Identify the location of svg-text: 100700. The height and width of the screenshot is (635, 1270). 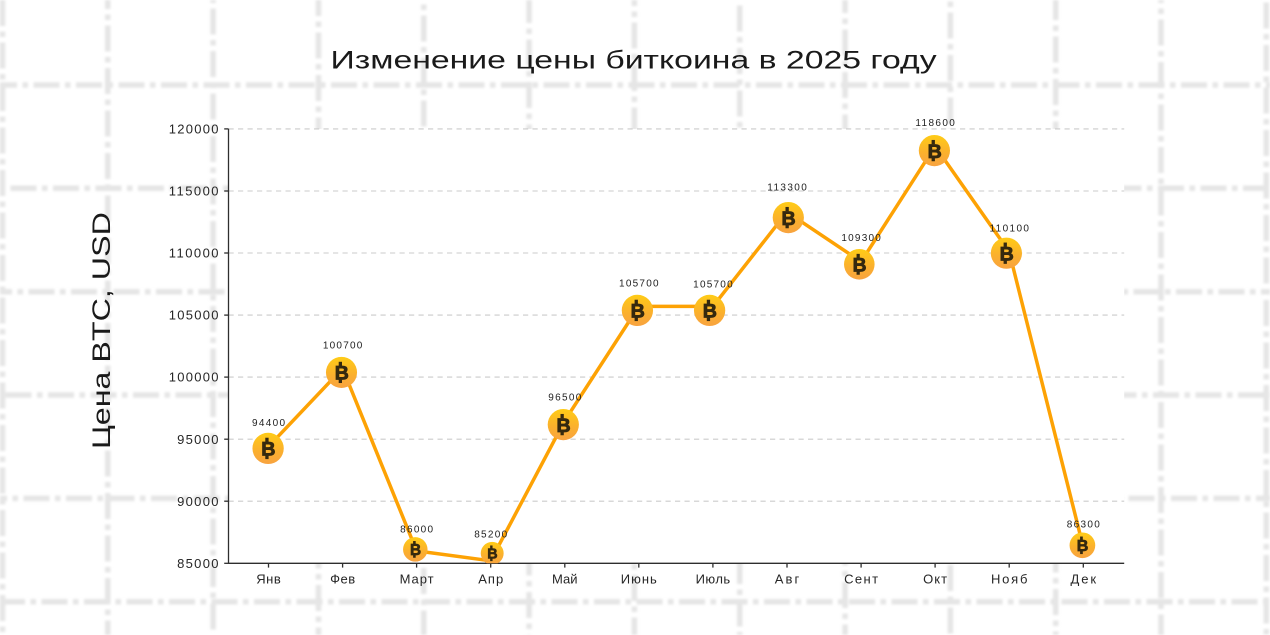
(343, 346).